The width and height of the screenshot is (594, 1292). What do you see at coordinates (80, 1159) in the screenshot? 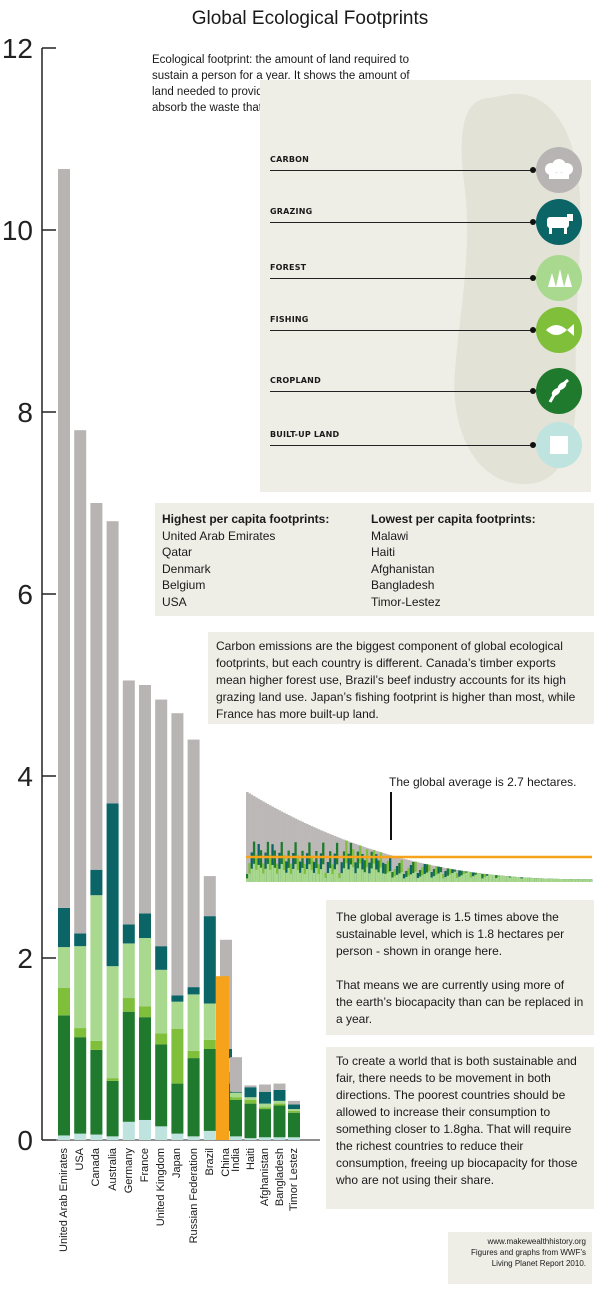
I see `category-label: USA` at bounding box center [80, 1159].